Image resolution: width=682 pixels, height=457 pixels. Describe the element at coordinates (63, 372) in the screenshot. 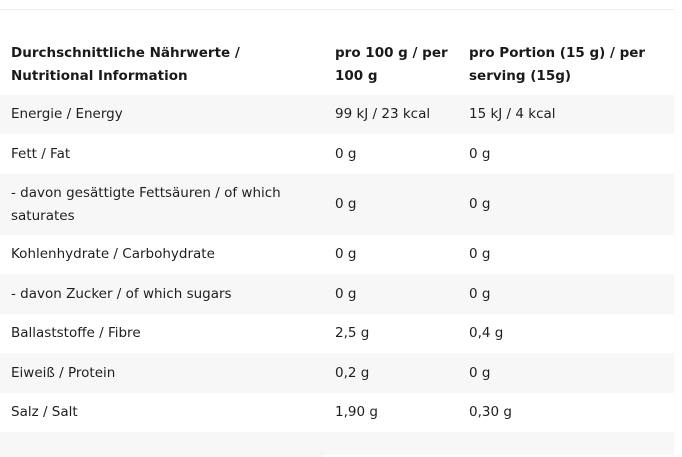

I see `nutrient-name: Eiweiß / Protein` at that location.